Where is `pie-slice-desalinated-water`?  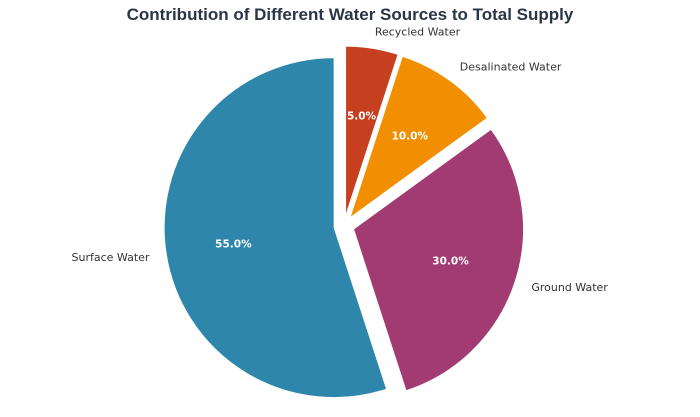 pie-slice-desalinated-water is located at coordinates (418, 137).